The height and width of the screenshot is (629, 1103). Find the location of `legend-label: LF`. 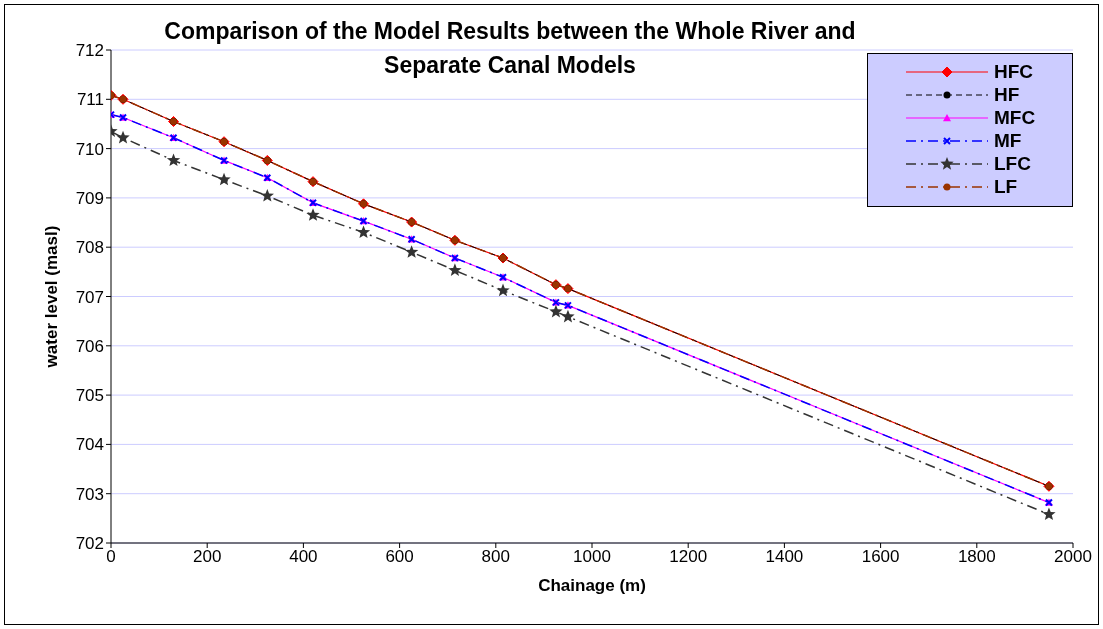

legend-label: LF is located at coordinates (1006, 186).